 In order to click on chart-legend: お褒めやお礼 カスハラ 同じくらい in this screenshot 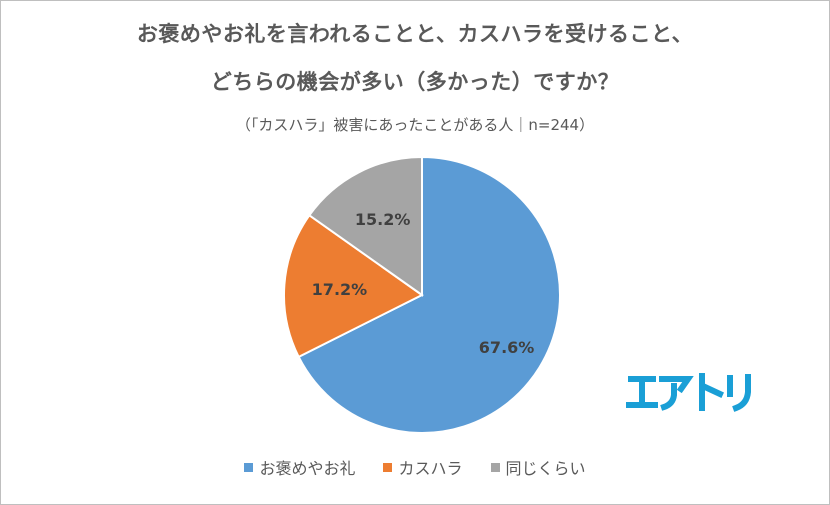, I will do `click(415, 467)`.